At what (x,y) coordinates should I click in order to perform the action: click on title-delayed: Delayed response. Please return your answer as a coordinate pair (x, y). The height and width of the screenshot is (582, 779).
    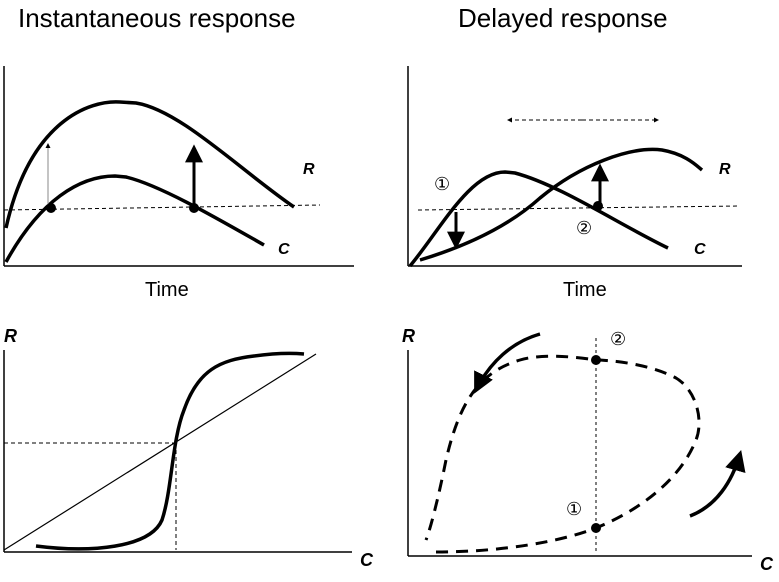
    Looking at the image, I should click on (563, 18).